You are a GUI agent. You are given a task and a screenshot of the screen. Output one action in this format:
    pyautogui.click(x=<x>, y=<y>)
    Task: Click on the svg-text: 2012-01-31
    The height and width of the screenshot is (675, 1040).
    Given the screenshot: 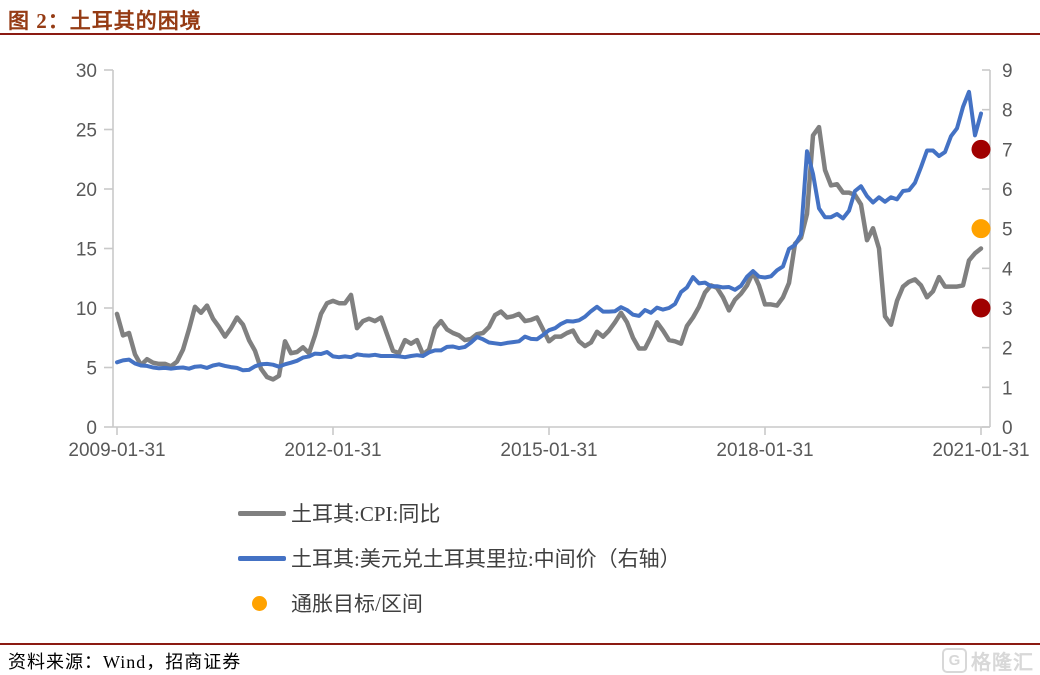 What is the action you would take?
    pyautogui.click(x=332, y=450)
    